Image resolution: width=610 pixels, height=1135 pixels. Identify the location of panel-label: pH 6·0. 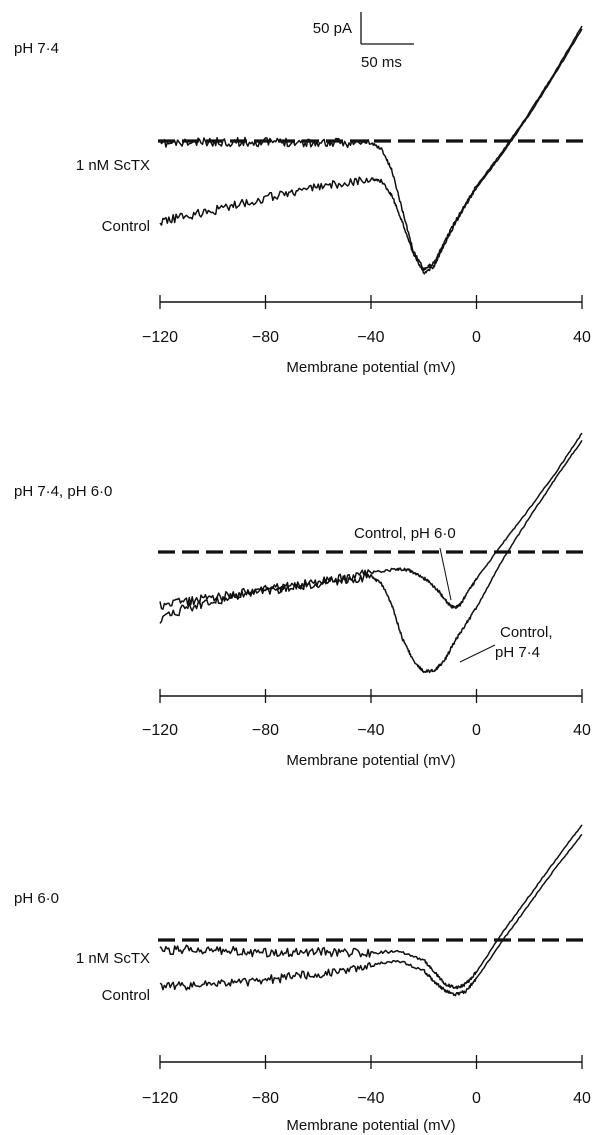
(36, 898).